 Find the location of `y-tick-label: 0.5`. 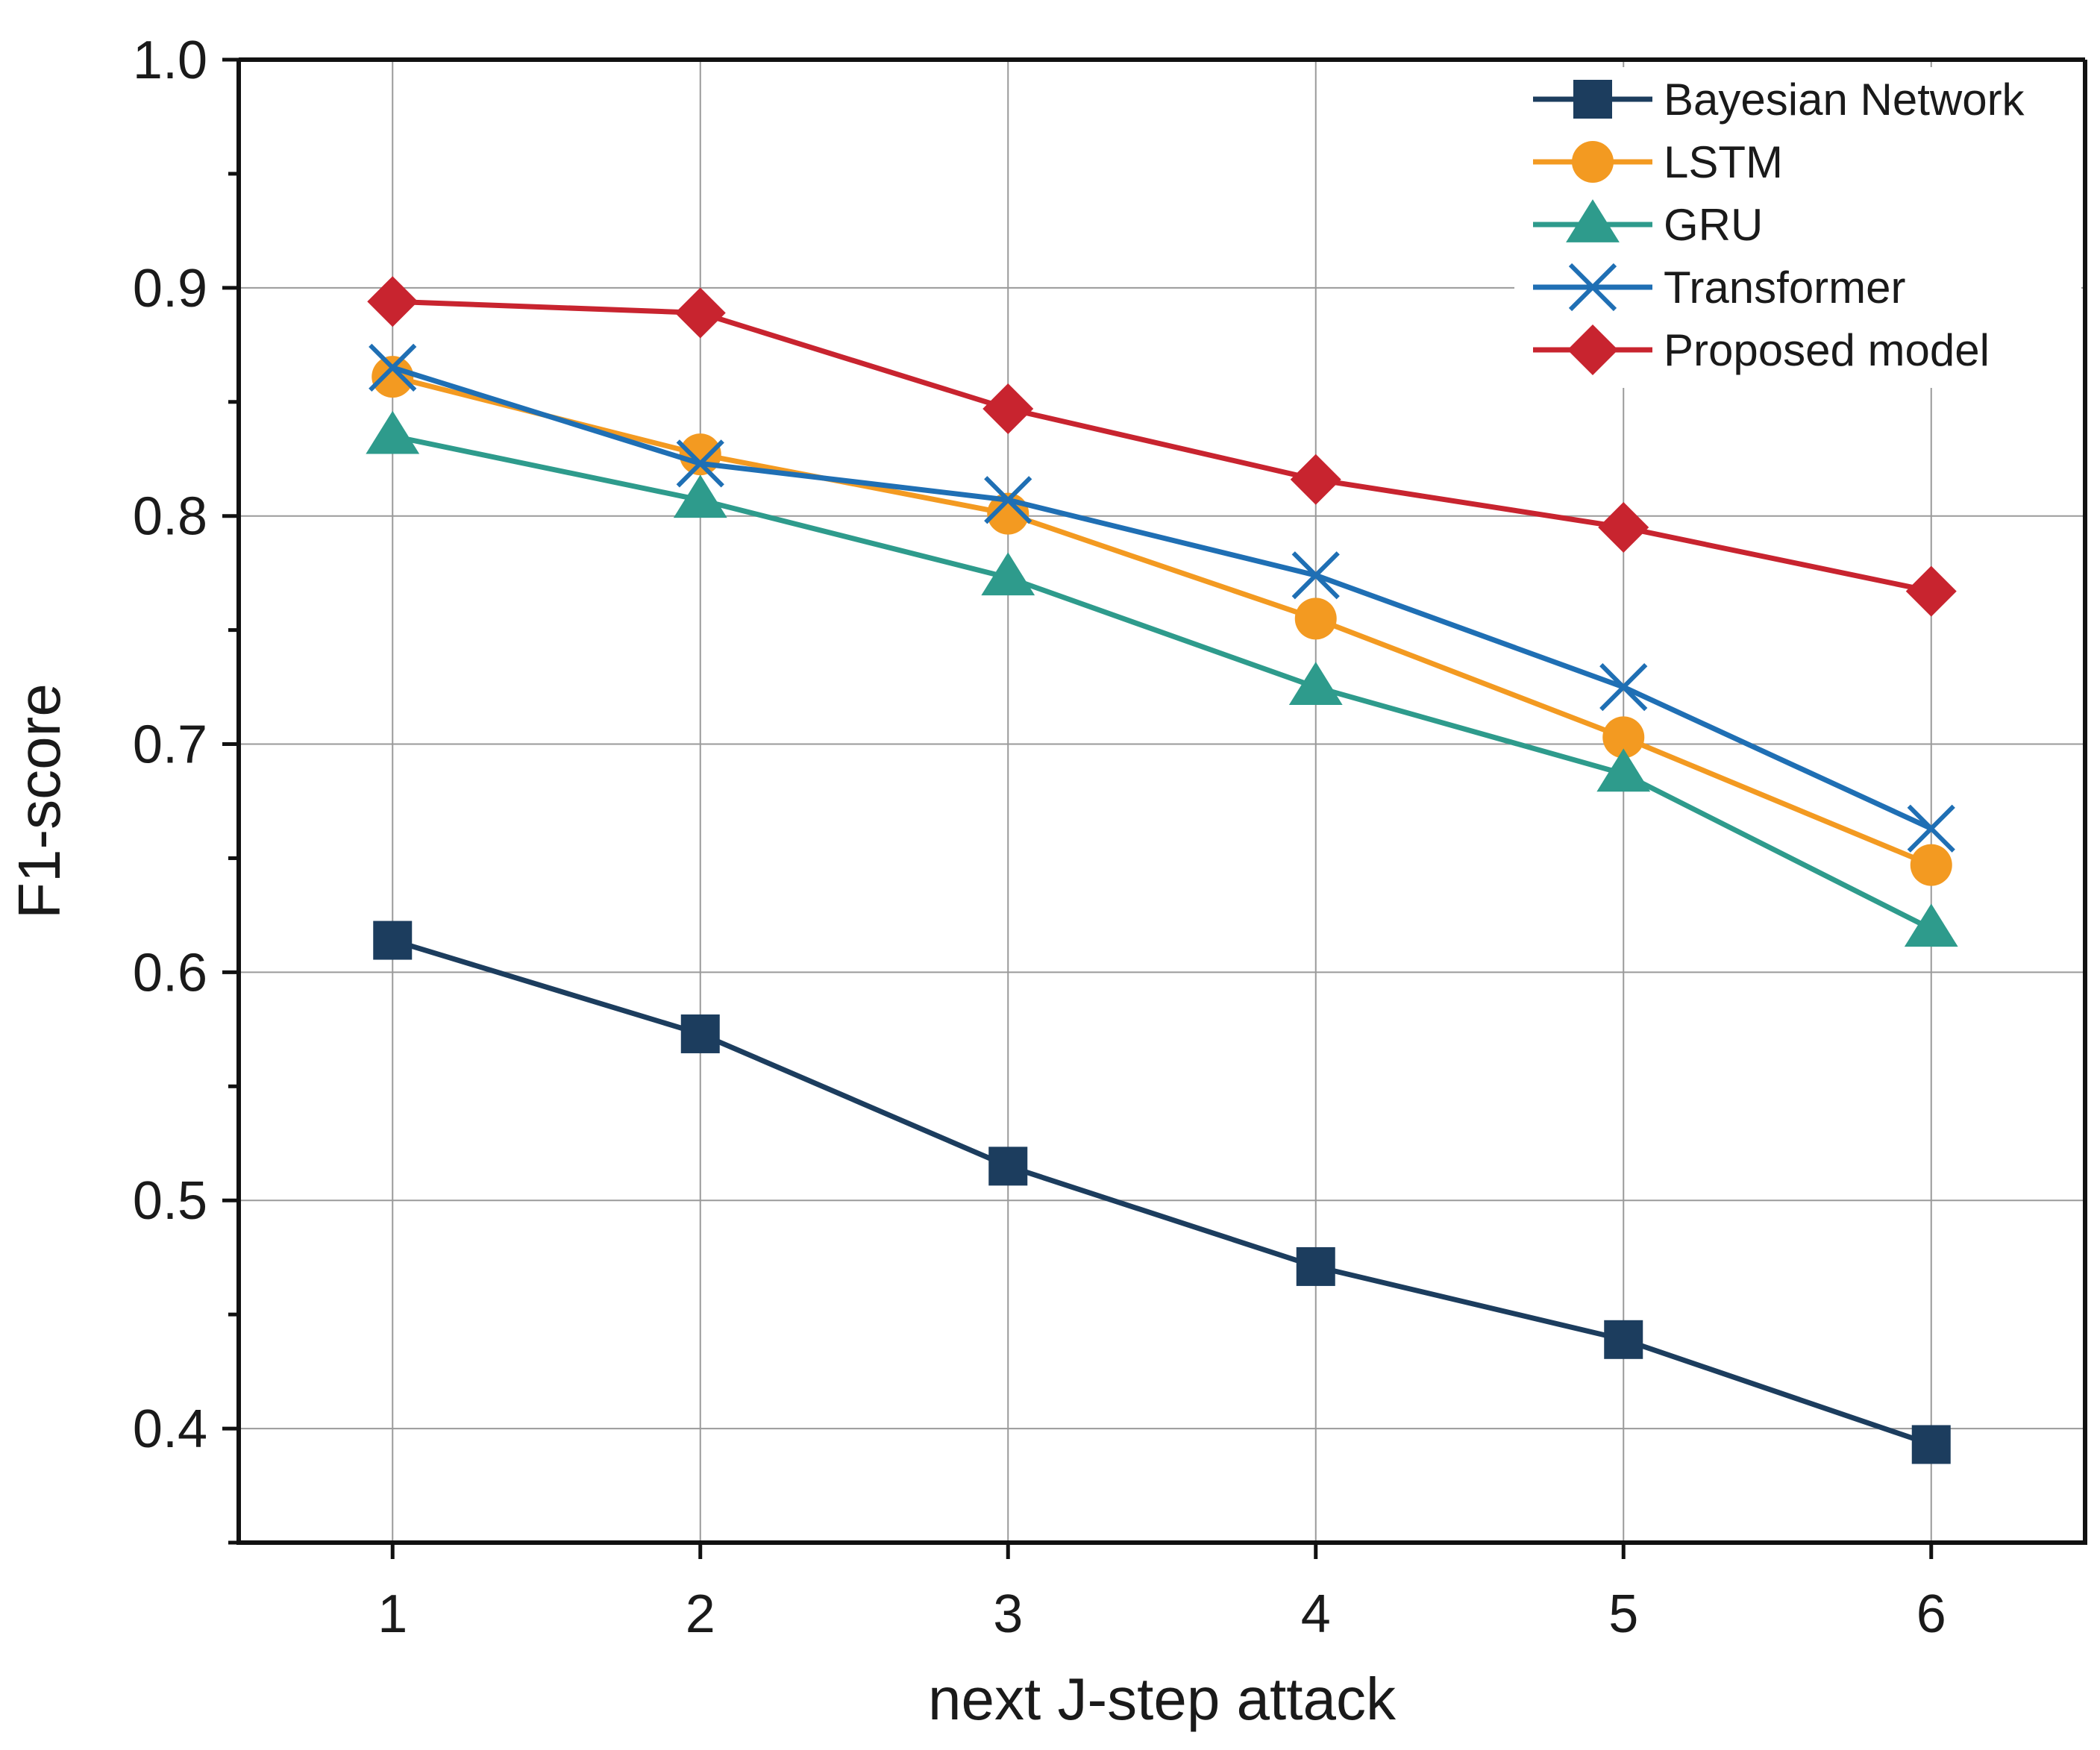

y-tick-label: 0.5 is located at coordinates (170, 1201).